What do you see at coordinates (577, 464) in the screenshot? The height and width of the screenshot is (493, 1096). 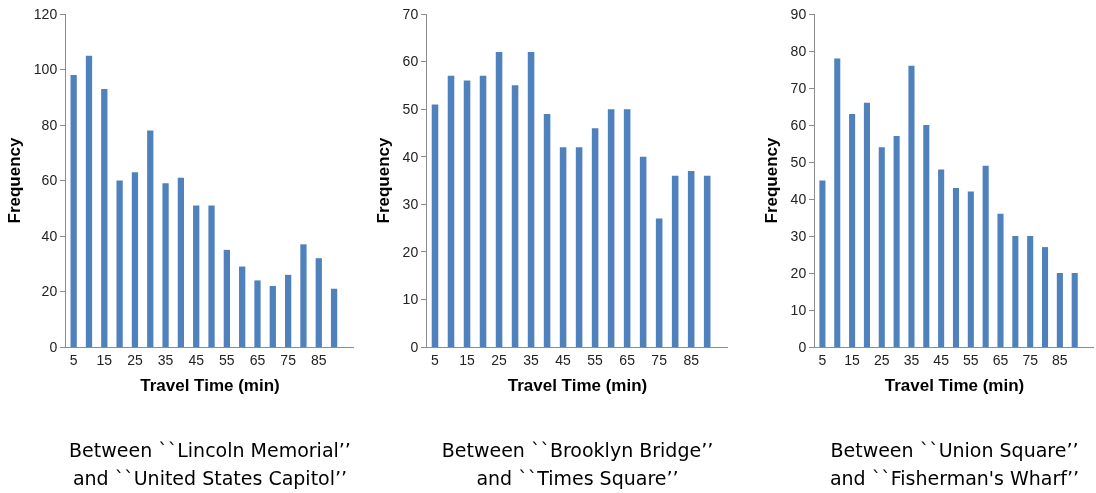 I see `text: Between ``Brooklyn Bridge’’ and ``Times Square’’` at bounding box center [577, 464].